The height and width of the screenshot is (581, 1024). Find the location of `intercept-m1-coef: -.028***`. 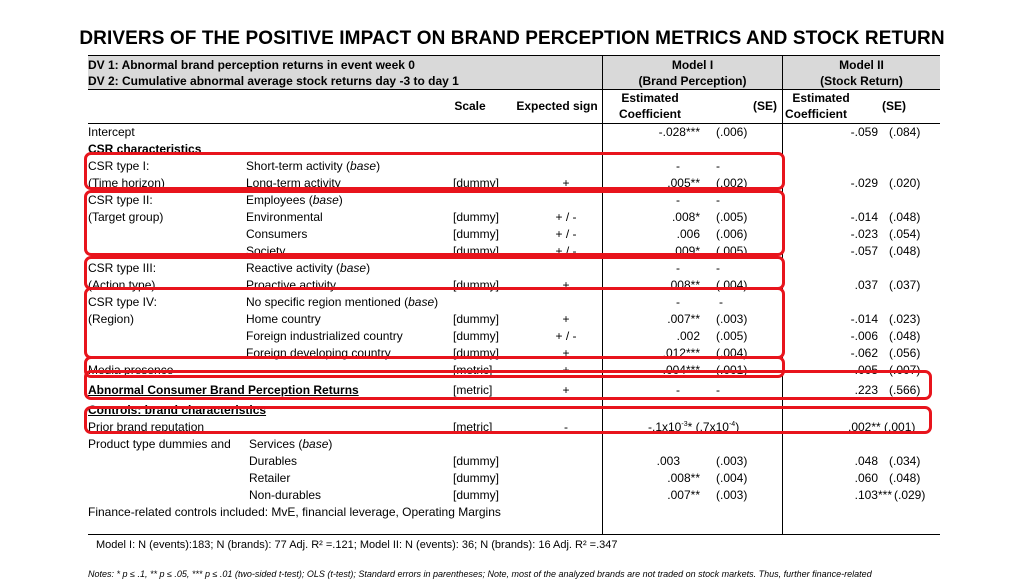

intercept-m1-coef: -.028*** is located at coordinates (679, 132).